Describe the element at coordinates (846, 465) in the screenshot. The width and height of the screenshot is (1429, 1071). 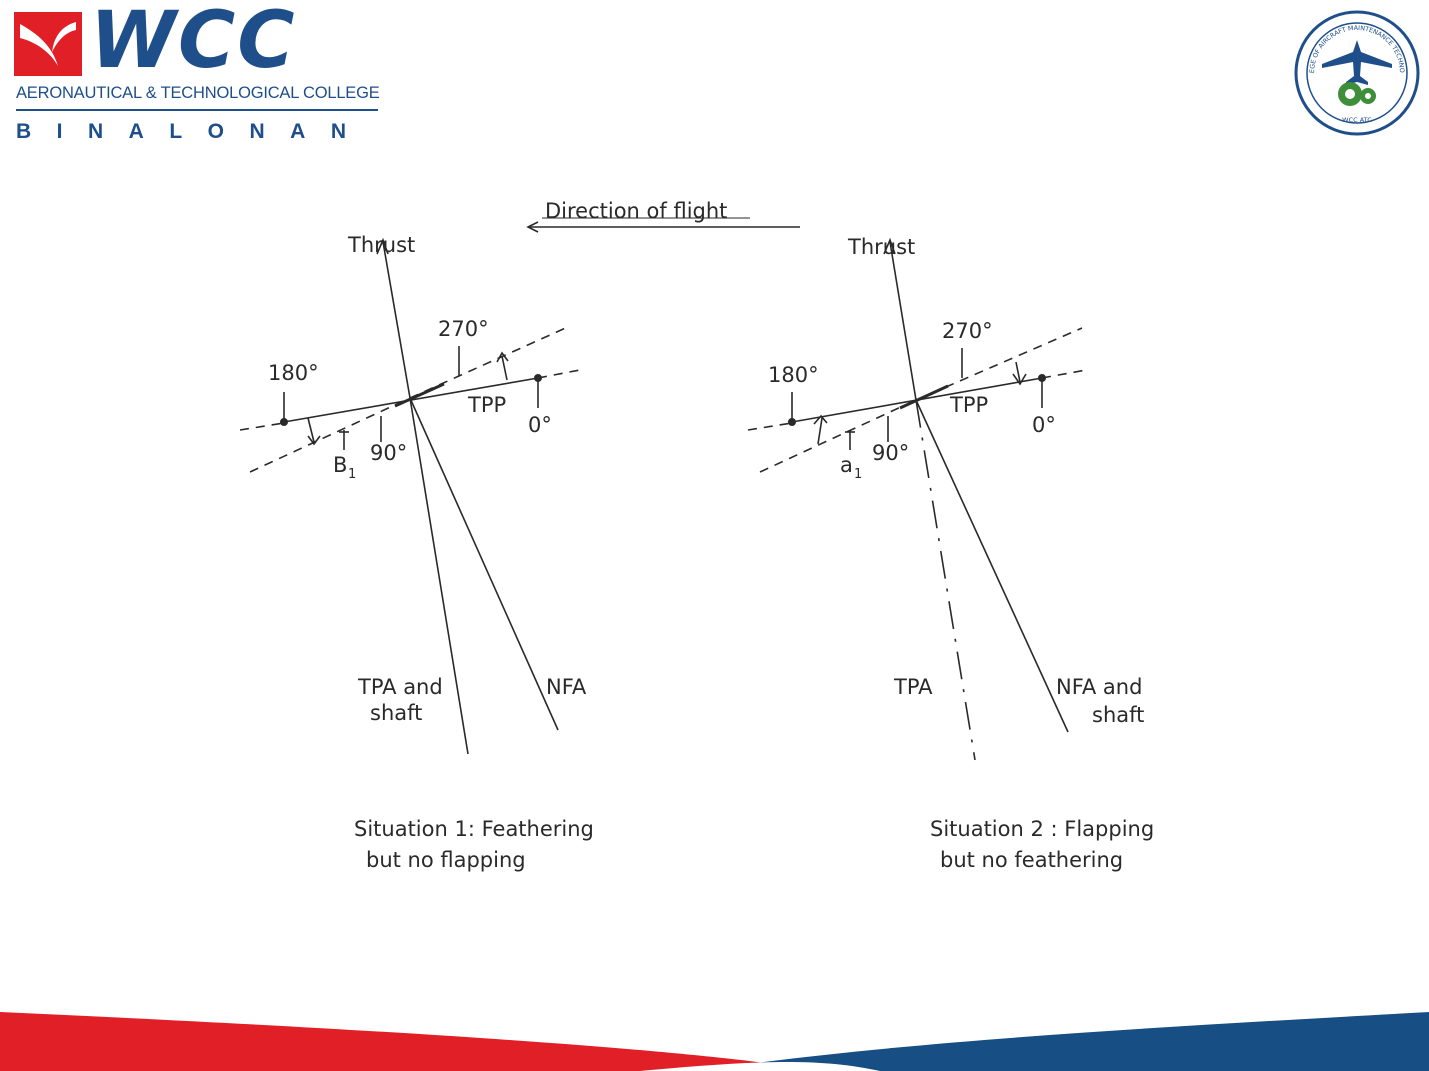
I see `angle-a1-label: a` at that location.